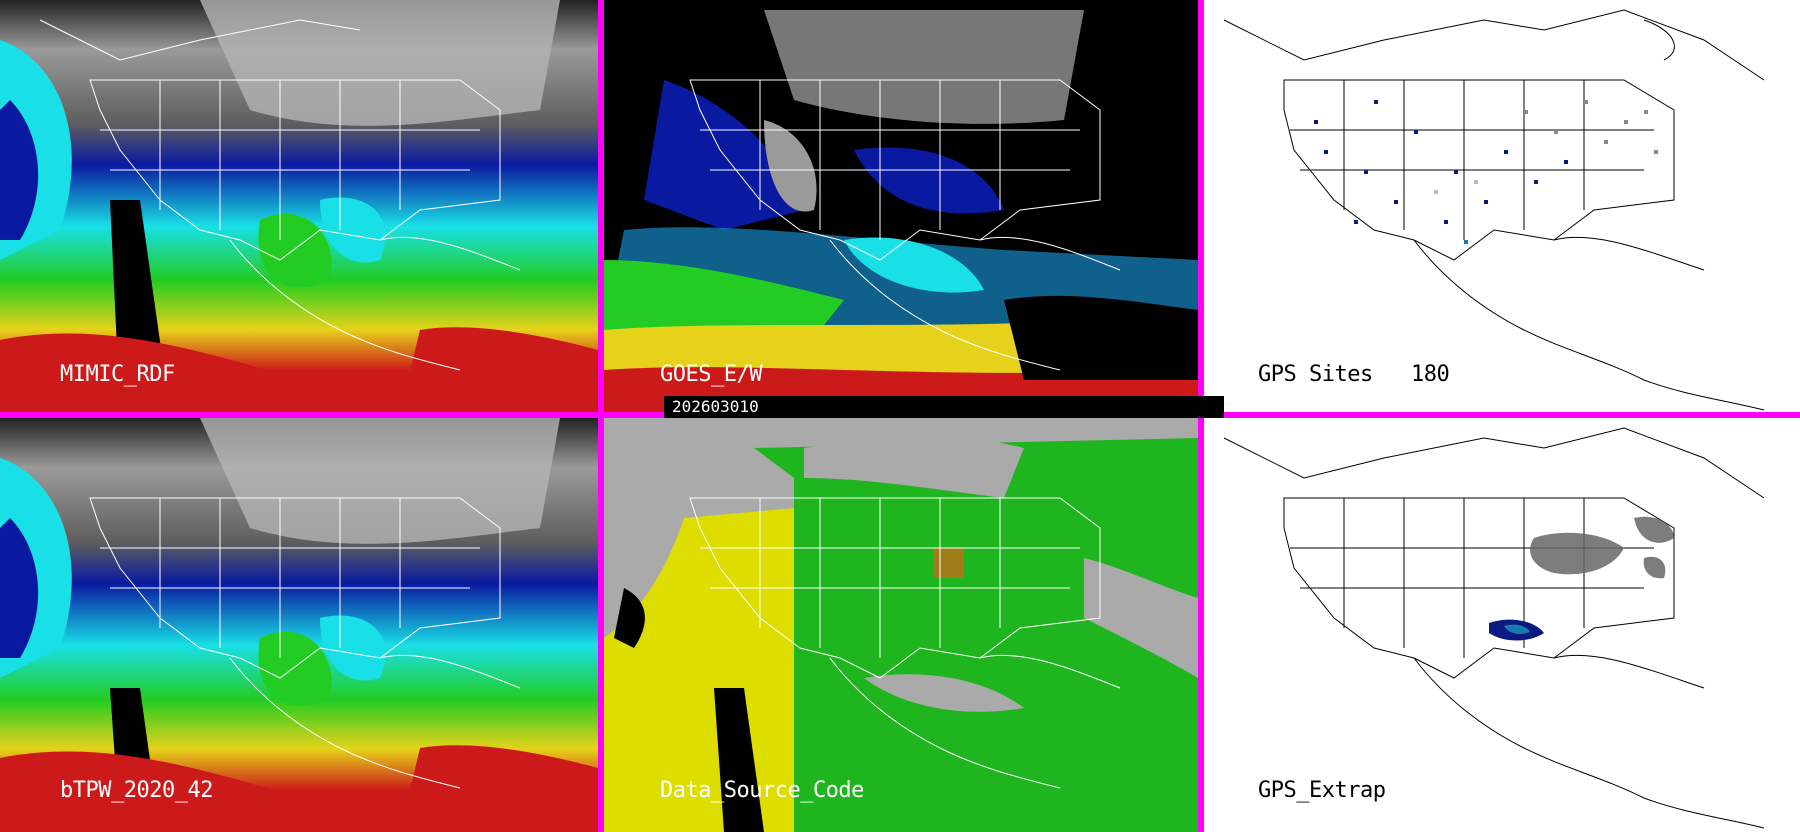 The width and height of the screenshot is (1800, 832). Describe the element at coordinates (1315, 374) in the screenshot. I see `gps-sites-title: GPS Sites` at that location.